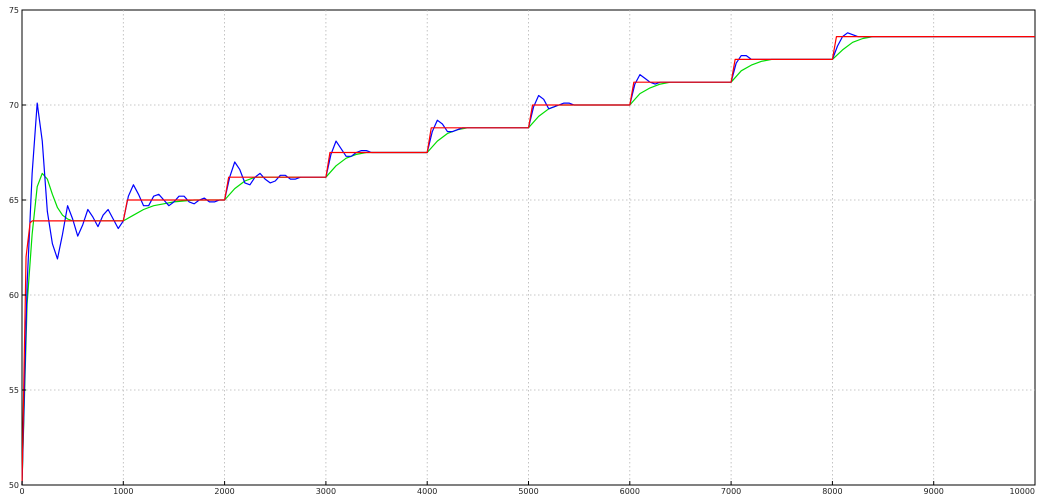  What do you see at coordinates (832, 491) in the screenshot?
I see `x-tick-label: 8000` at bounding box center [832, 491].